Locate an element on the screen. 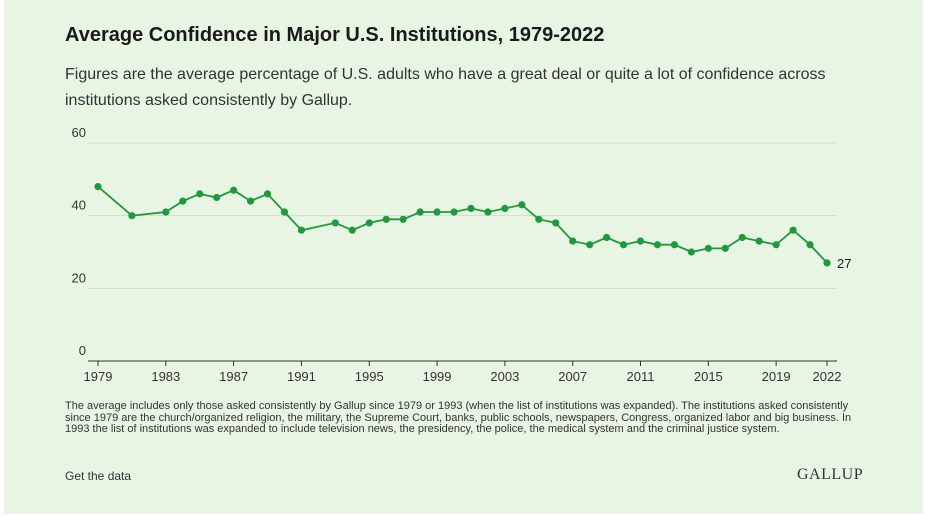 This screenshot has height=518, width=925. data-point-2015 is located at coordinates (708, 248).